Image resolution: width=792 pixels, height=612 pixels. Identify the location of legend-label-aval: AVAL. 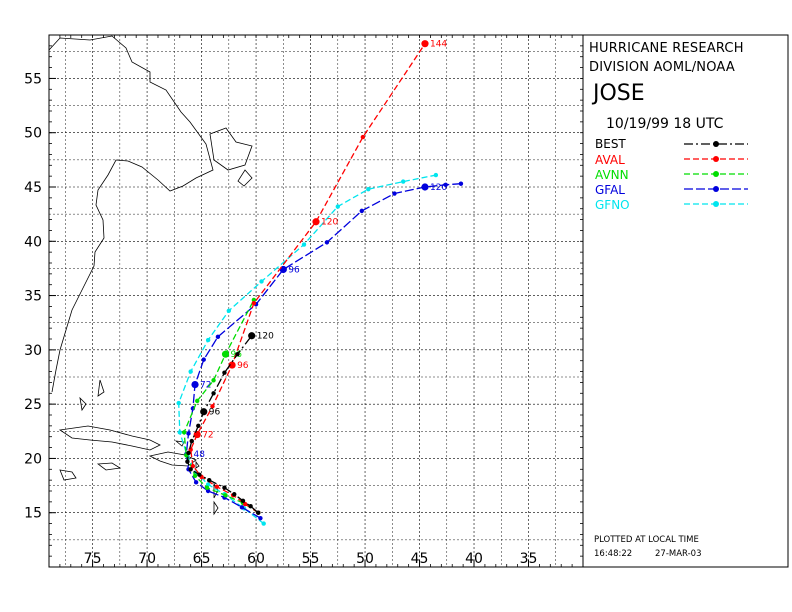
(610, 160).